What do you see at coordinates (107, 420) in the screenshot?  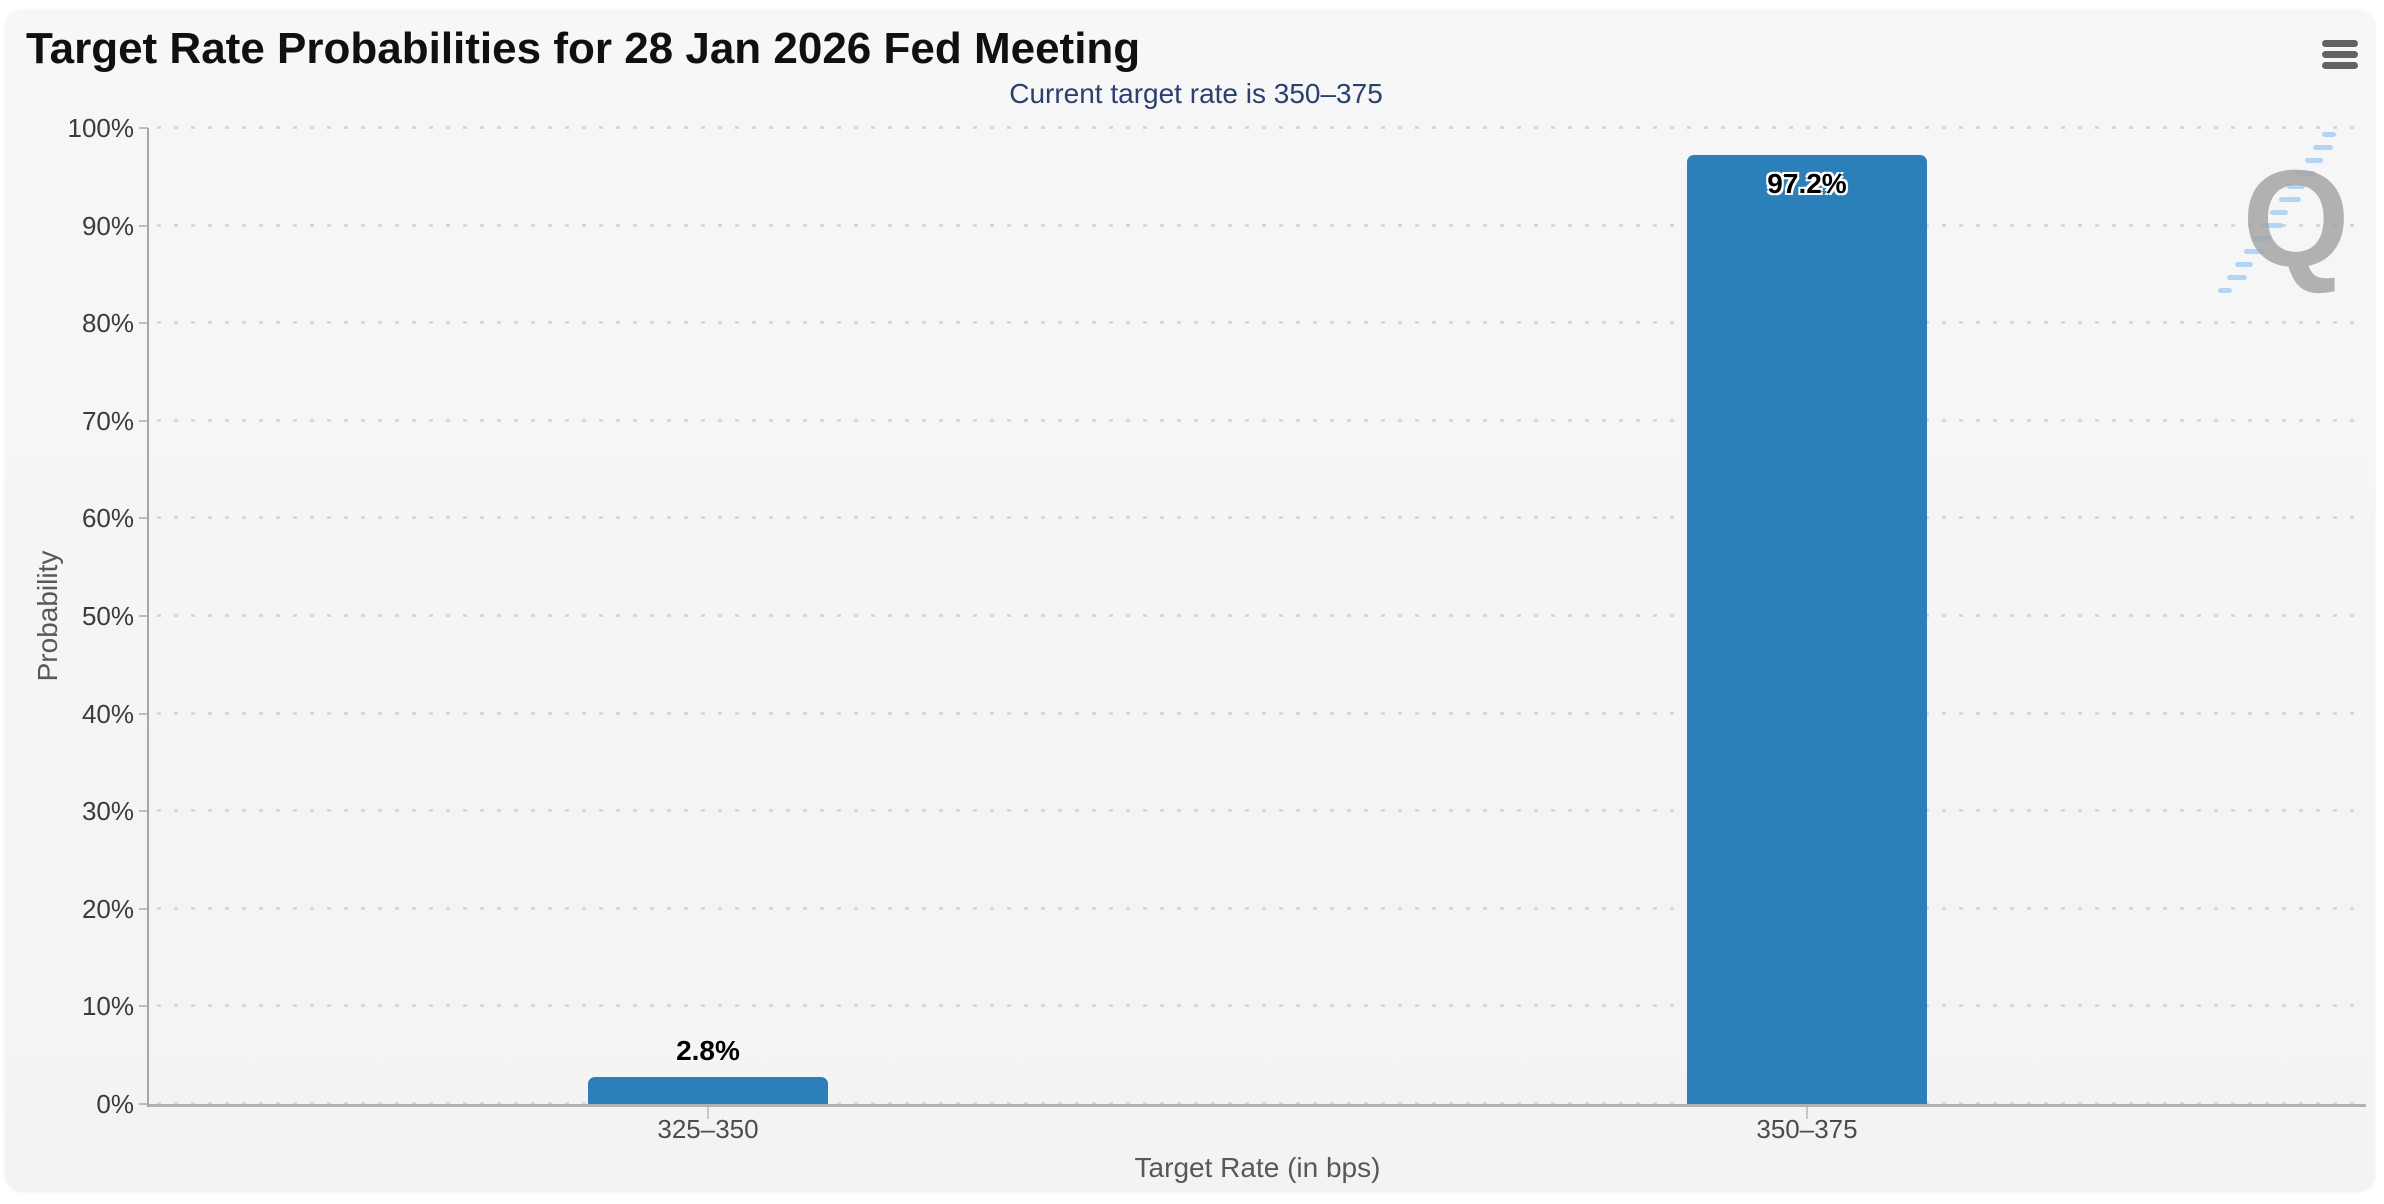 I see `y-tick-label: 70%` at bounding box center [107, 420].